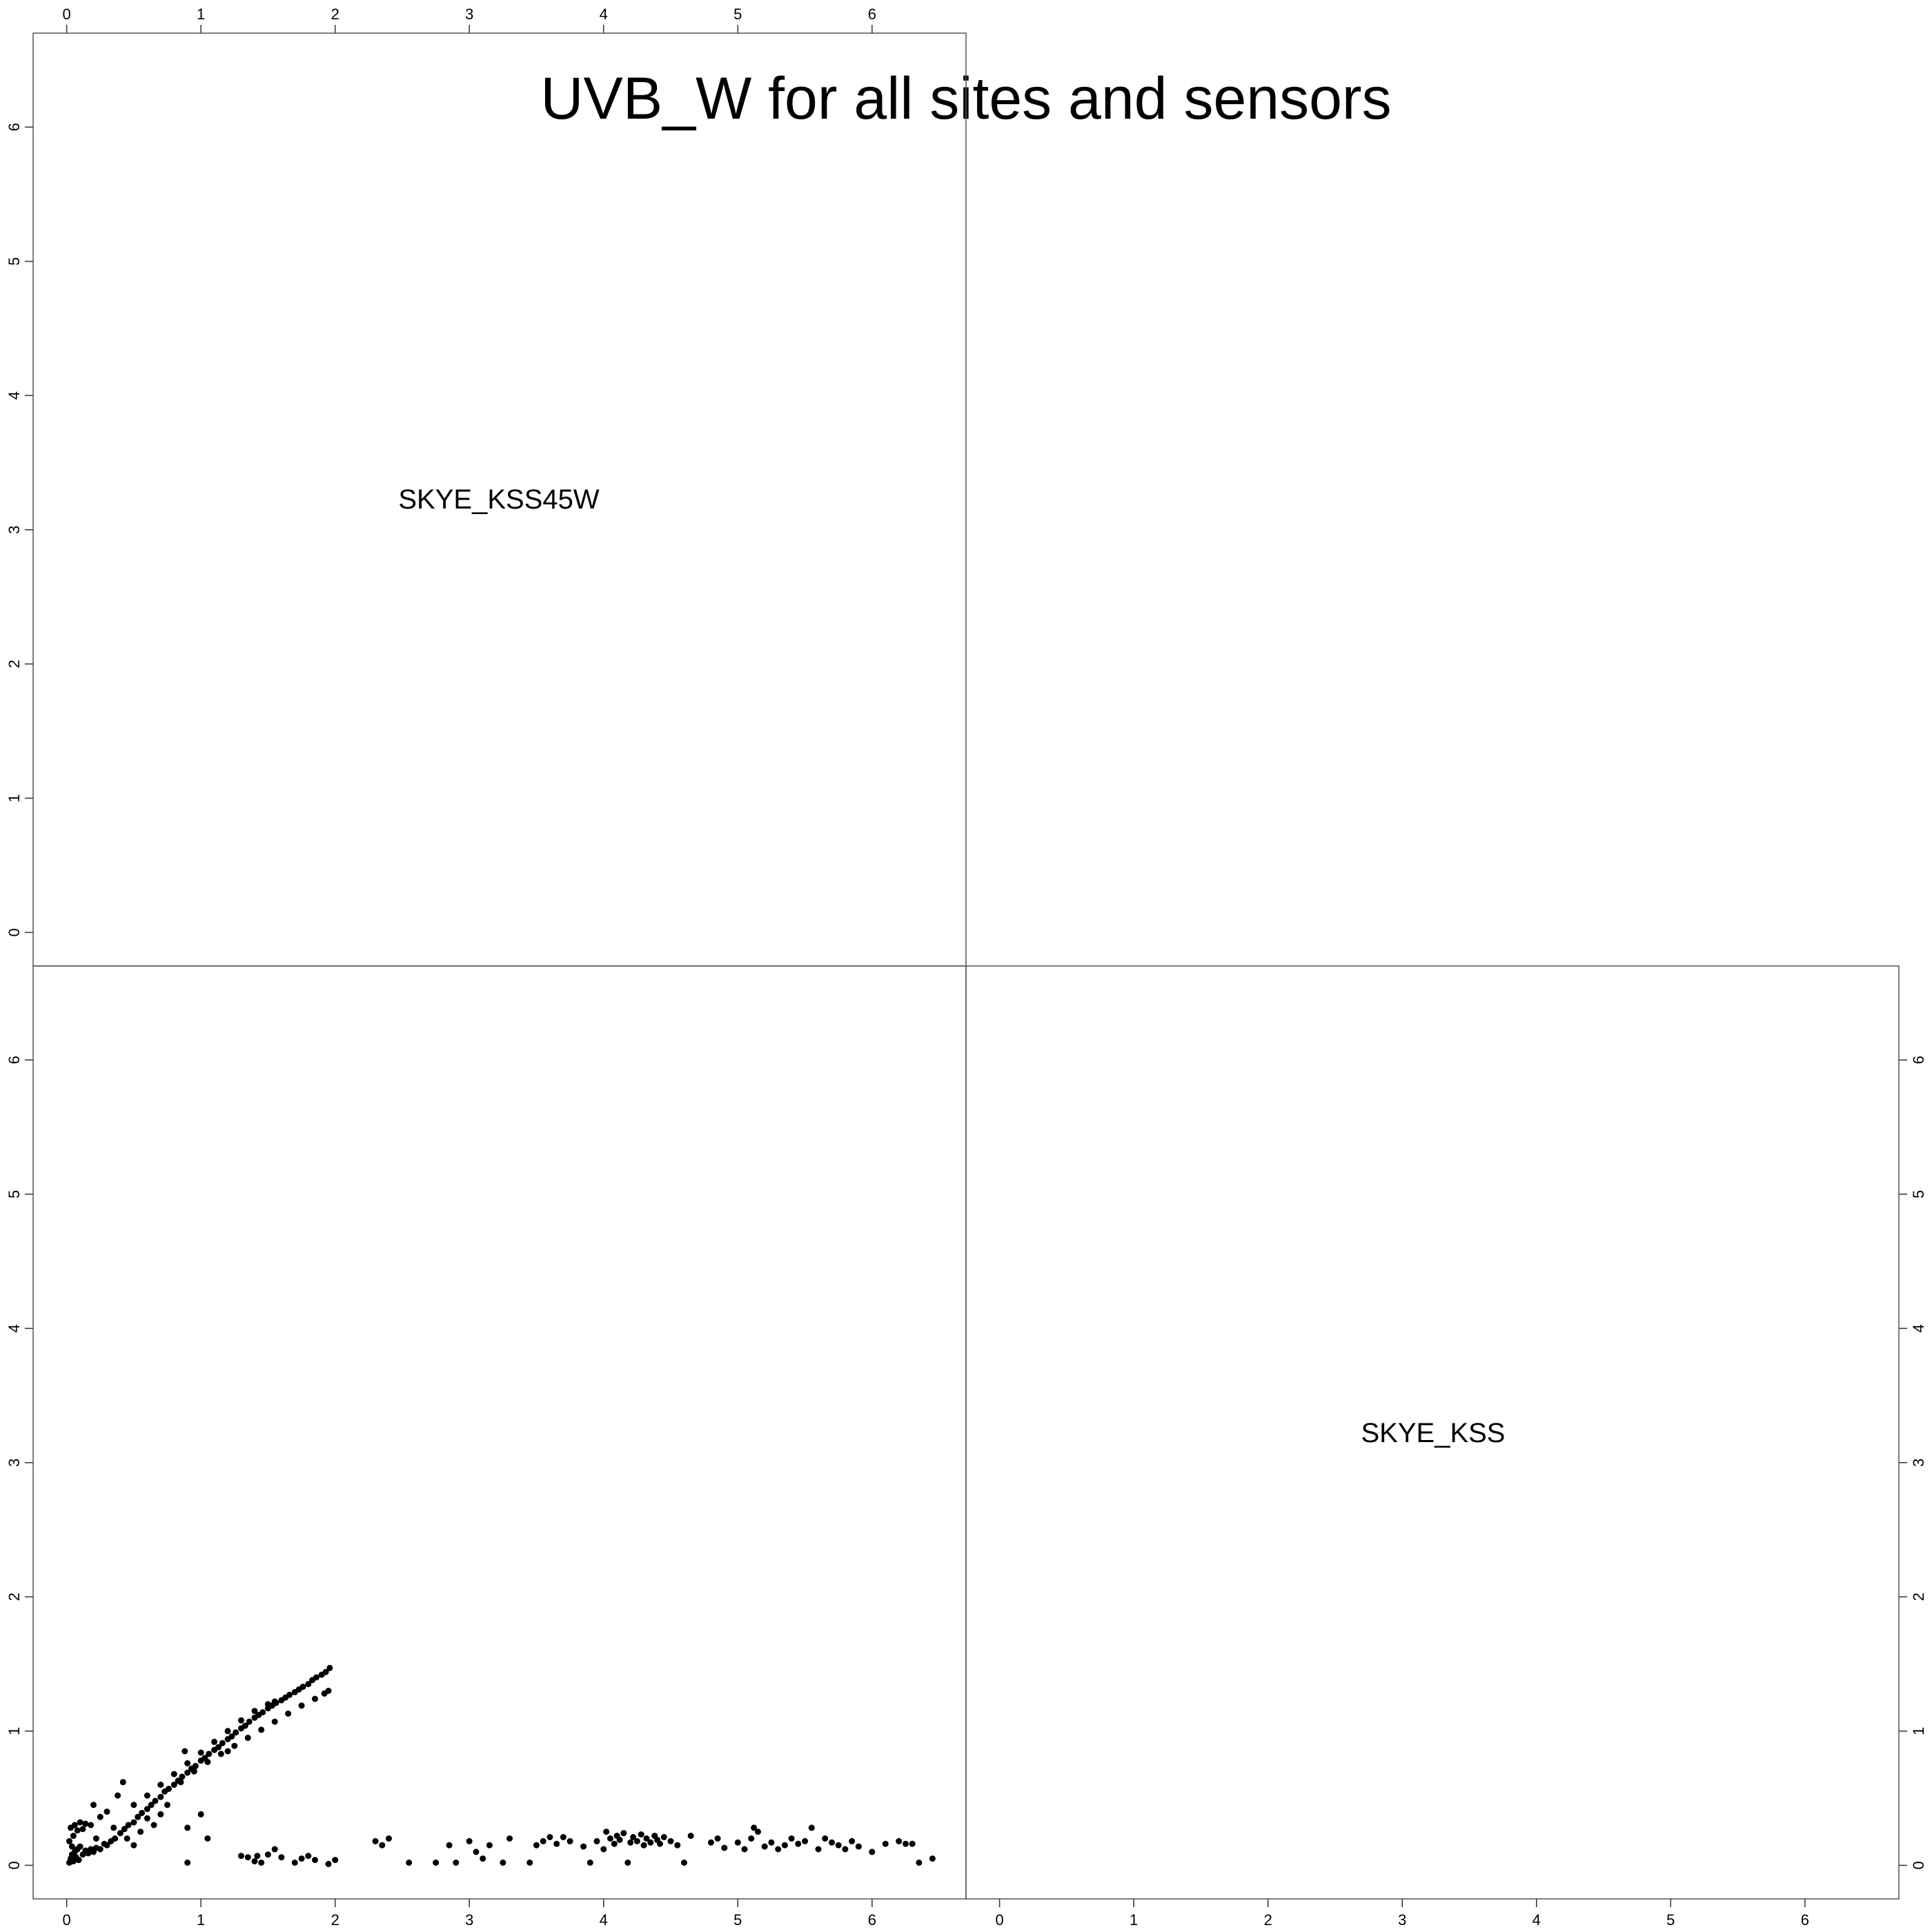  Describe the element at coordinates (14, 1597) in the screenshot. I see `axis-tick-label-left-lower-2: 2` at that location.